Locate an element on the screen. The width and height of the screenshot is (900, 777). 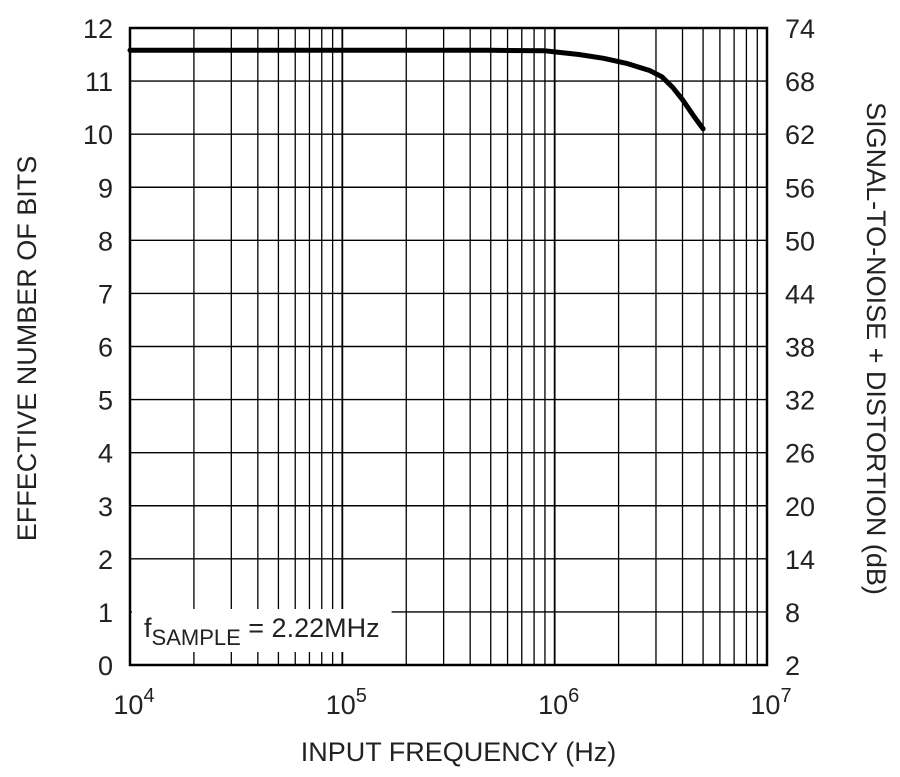
y2-tick-label: 2 is located at coordinates (792, 666).